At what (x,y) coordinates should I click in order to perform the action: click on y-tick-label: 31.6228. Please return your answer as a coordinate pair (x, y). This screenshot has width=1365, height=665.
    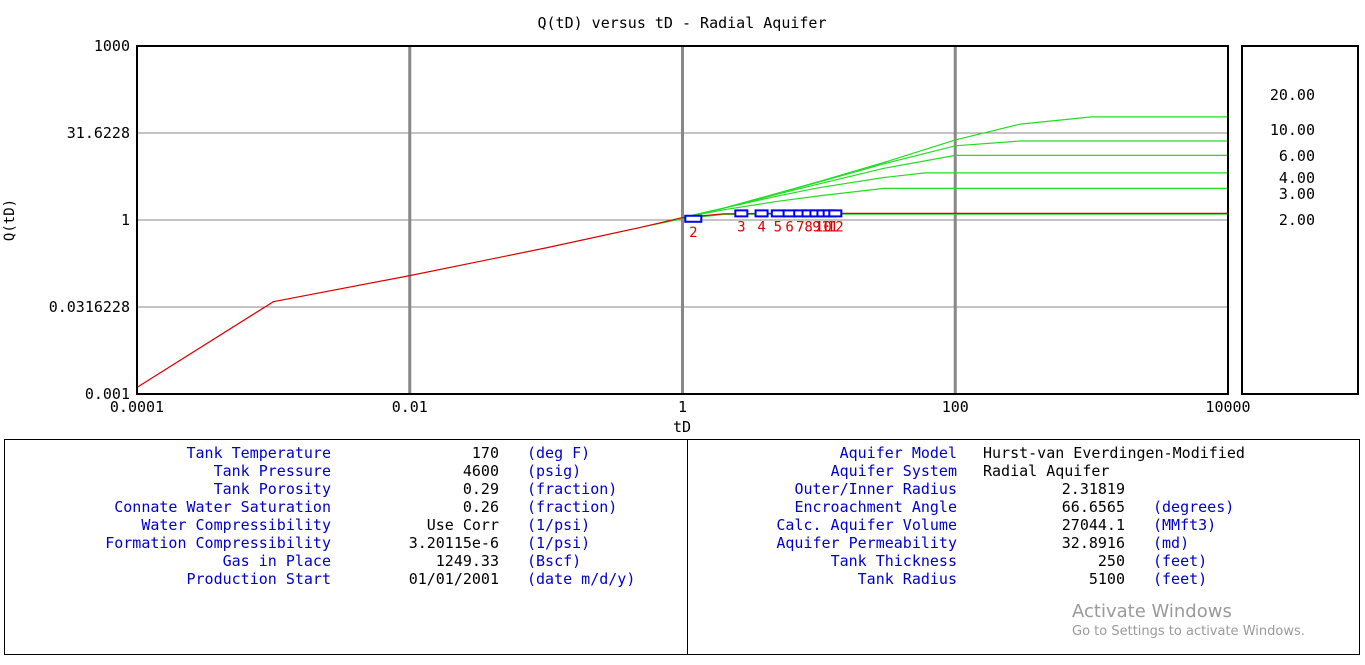
    Looking at the image, I should click on (98, 133).